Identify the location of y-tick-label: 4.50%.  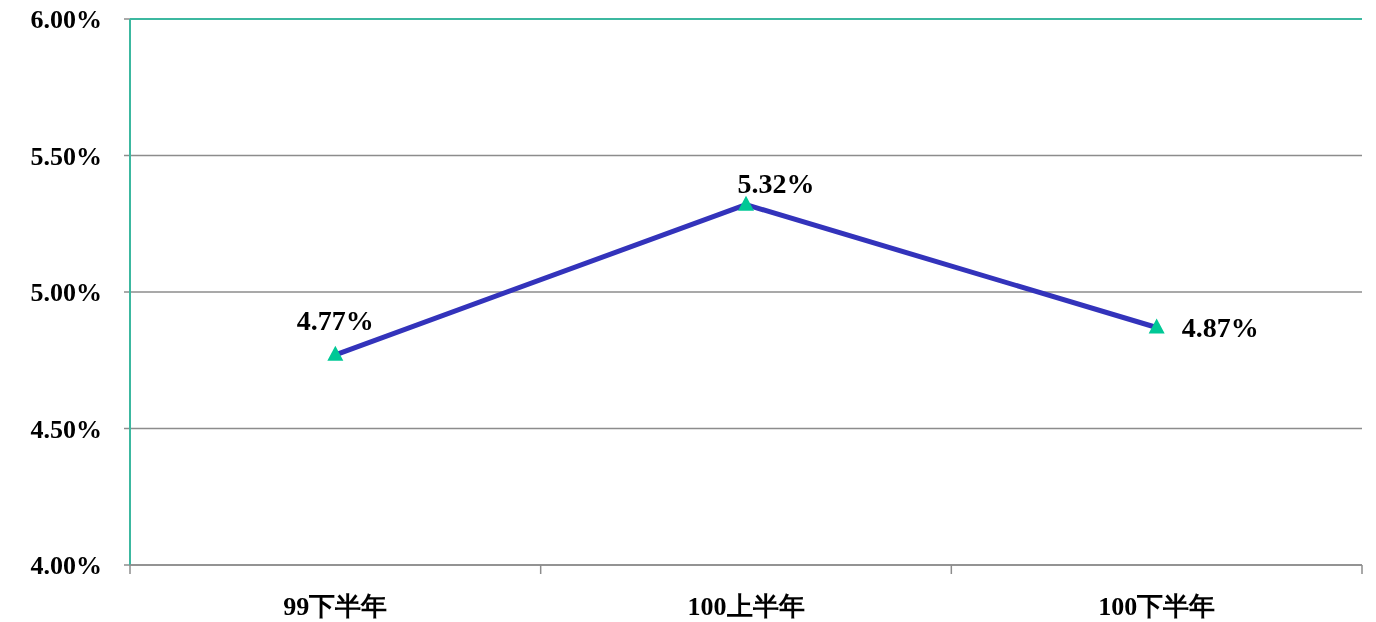
(66, 429).